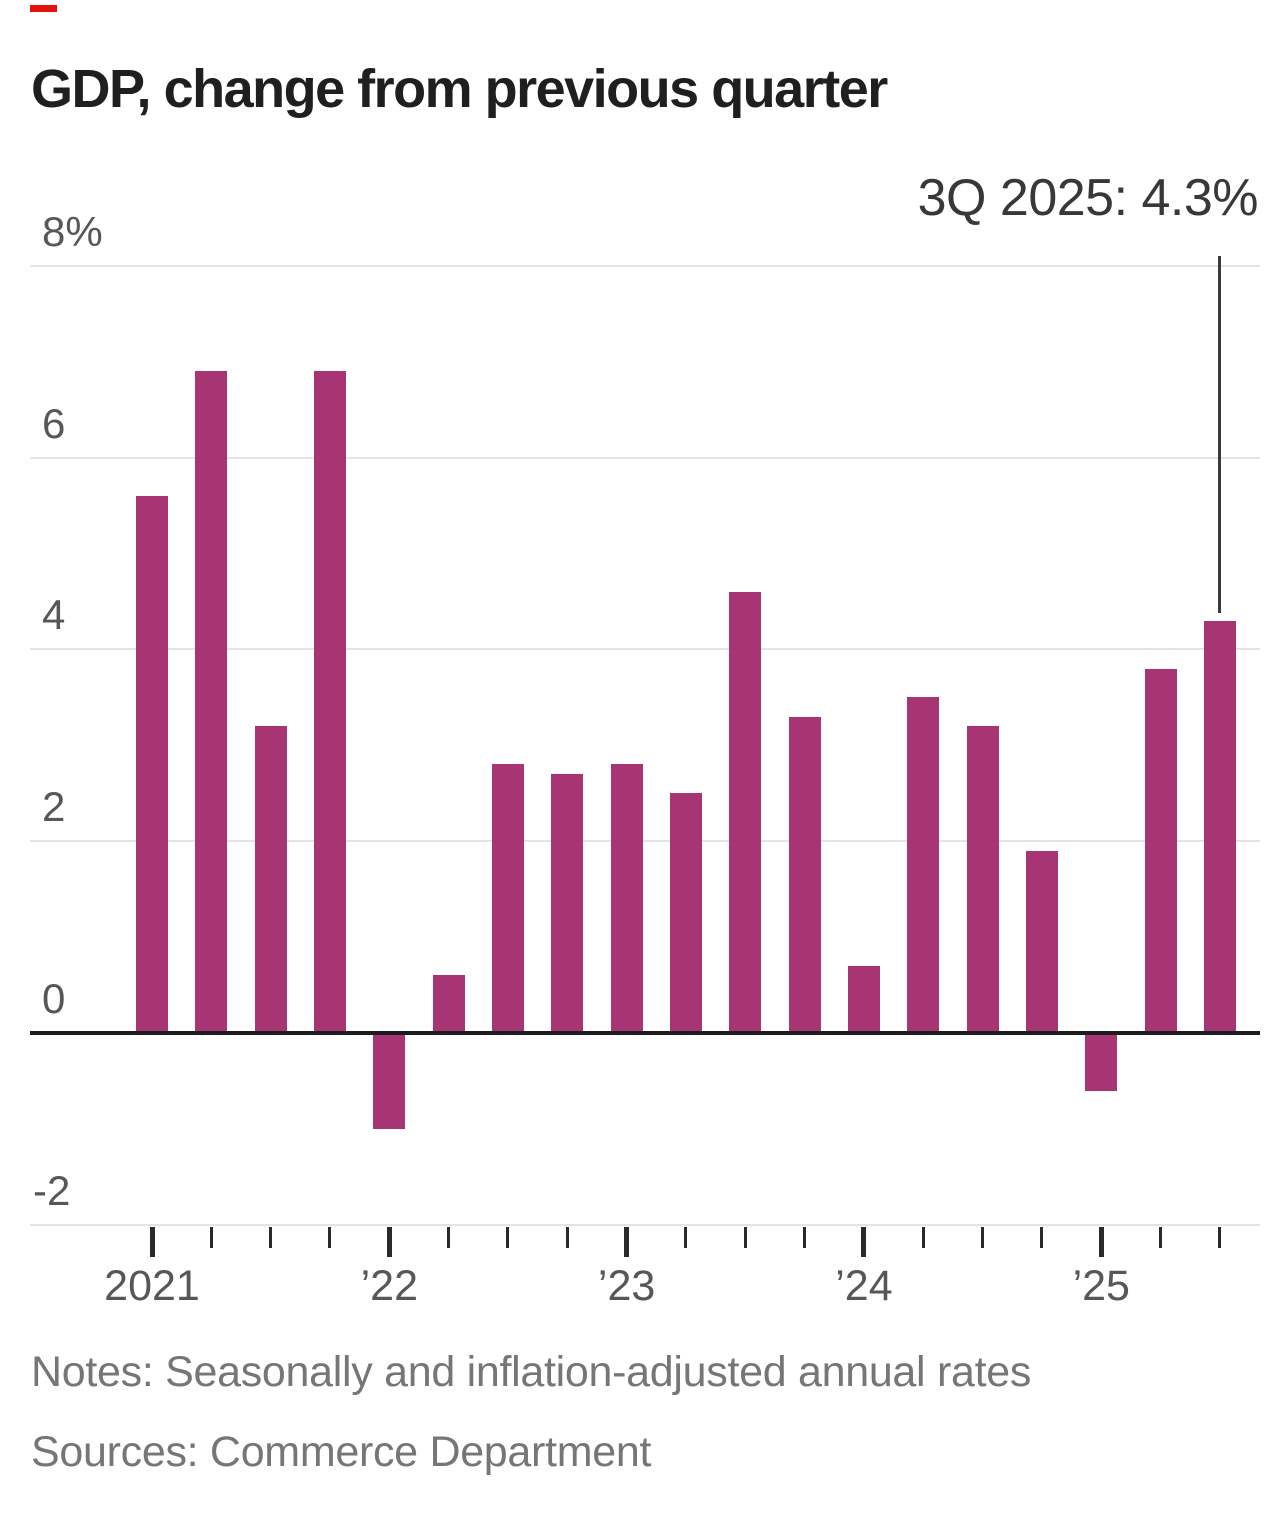  I want to click on annotation-label: 3Q 2025: 4.3%, so click(1088, 198).